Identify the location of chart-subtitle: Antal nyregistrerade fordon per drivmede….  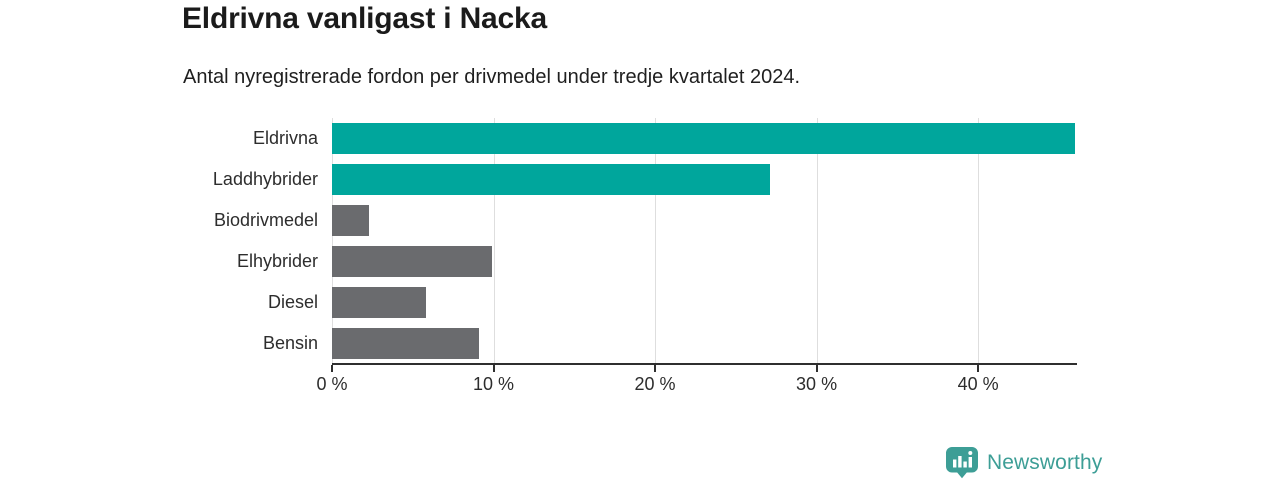
(492, 77).